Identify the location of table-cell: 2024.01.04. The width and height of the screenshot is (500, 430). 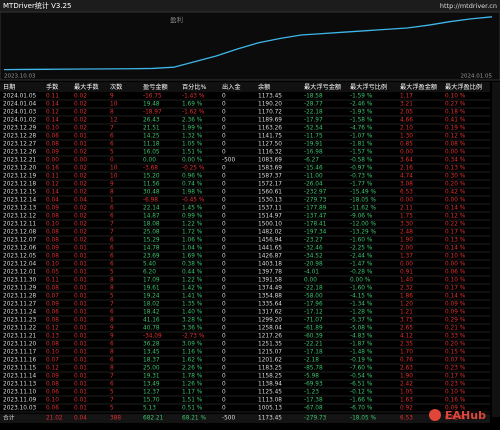
(20, 105).